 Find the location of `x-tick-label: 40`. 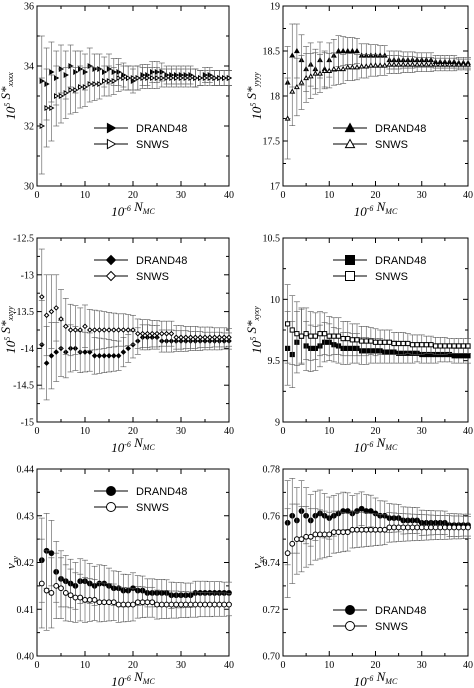

x-tick-label: 40 is located at coordinates (229, 195).